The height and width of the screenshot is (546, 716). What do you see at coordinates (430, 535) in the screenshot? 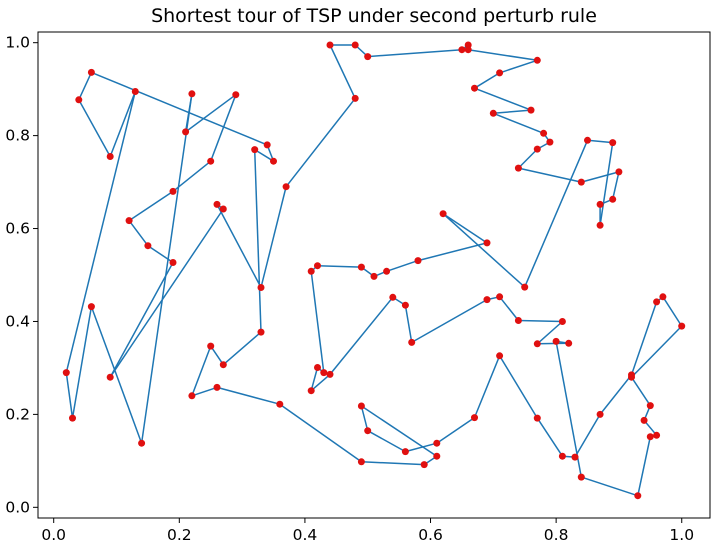
I see `x-tick-label: 0.6` at bounding box center [430, 535].